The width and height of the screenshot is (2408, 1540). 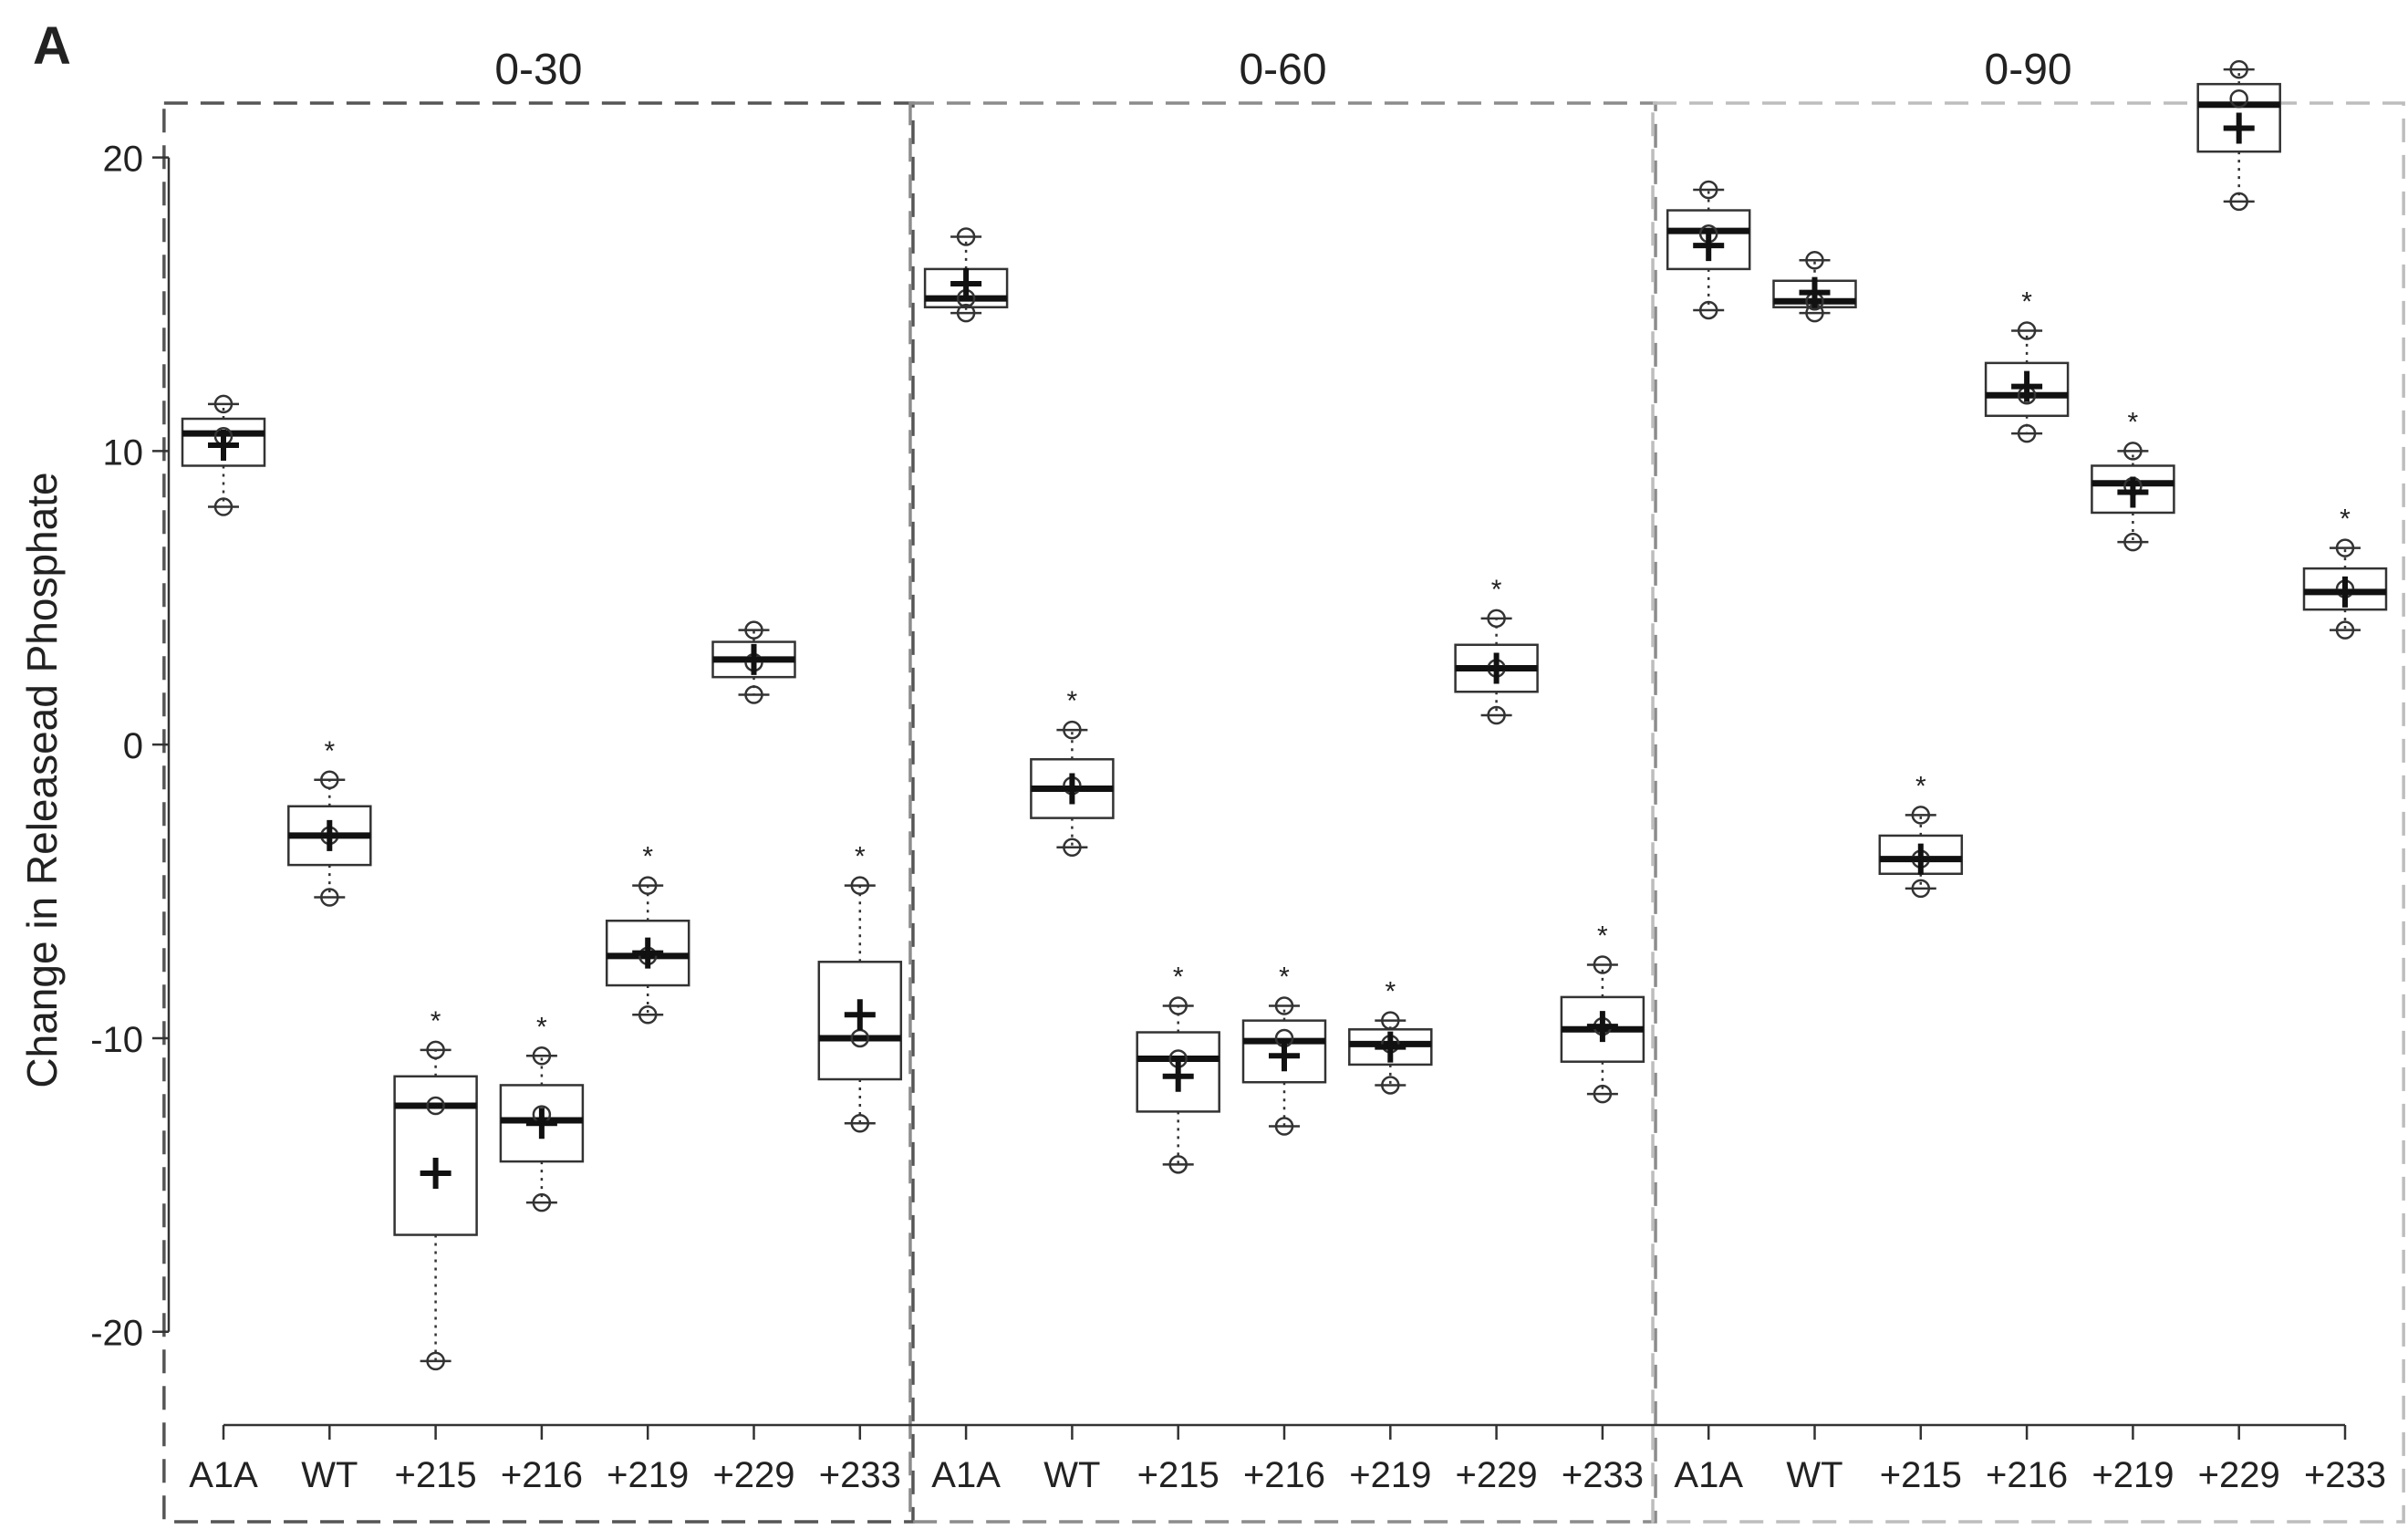 What do you see at coordinates (435, 1155) in the screenshot?
I see `box-iqr` at bounding box center [435, 1155].